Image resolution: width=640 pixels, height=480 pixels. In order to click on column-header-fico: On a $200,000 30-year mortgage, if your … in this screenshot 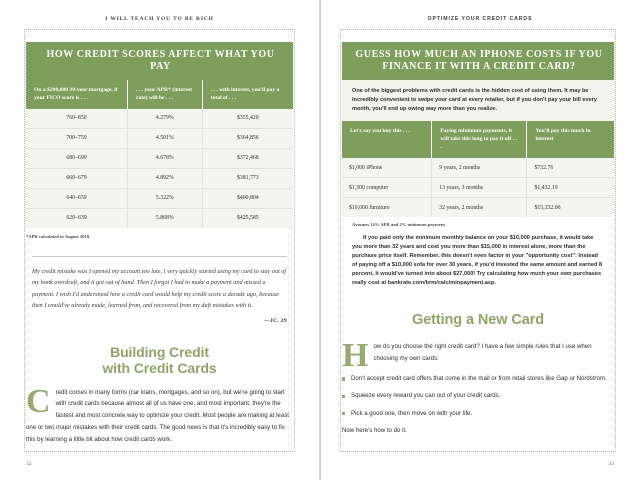, I will do `click(77, 94)`.